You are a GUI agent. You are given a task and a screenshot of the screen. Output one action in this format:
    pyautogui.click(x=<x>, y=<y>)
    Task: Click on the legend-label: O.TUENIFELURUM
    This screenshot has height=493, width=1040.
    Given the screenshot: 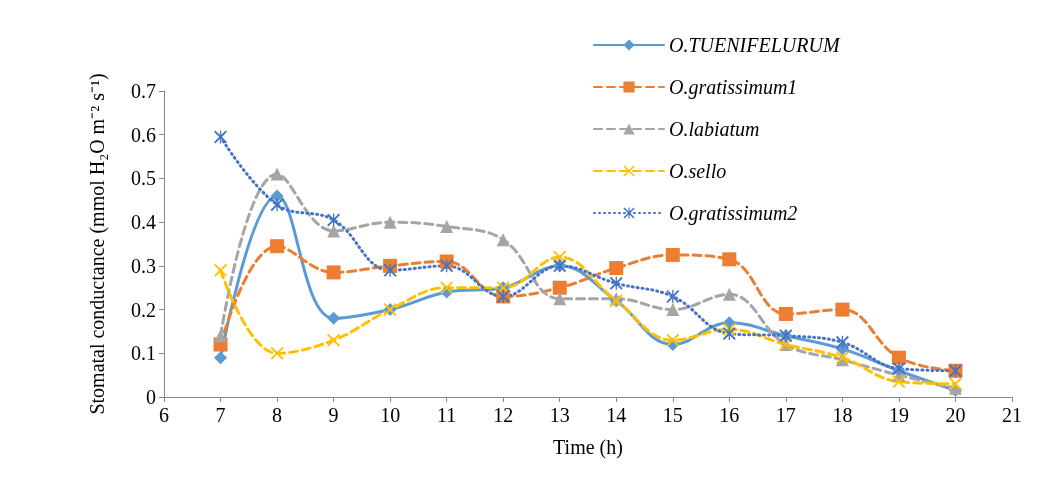 What is the action you would take?
    pyautogui.click(x=755, y=45)
    